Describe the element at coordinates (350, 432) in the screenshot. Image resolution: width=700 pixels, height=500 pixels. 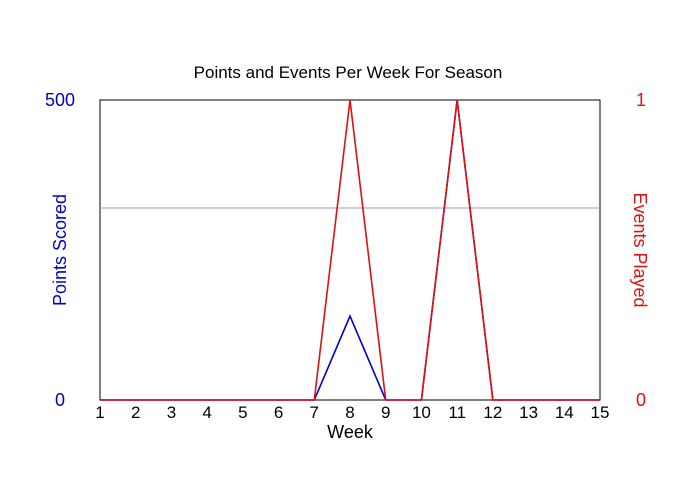
I see `x-axis-label: Week` at that location.